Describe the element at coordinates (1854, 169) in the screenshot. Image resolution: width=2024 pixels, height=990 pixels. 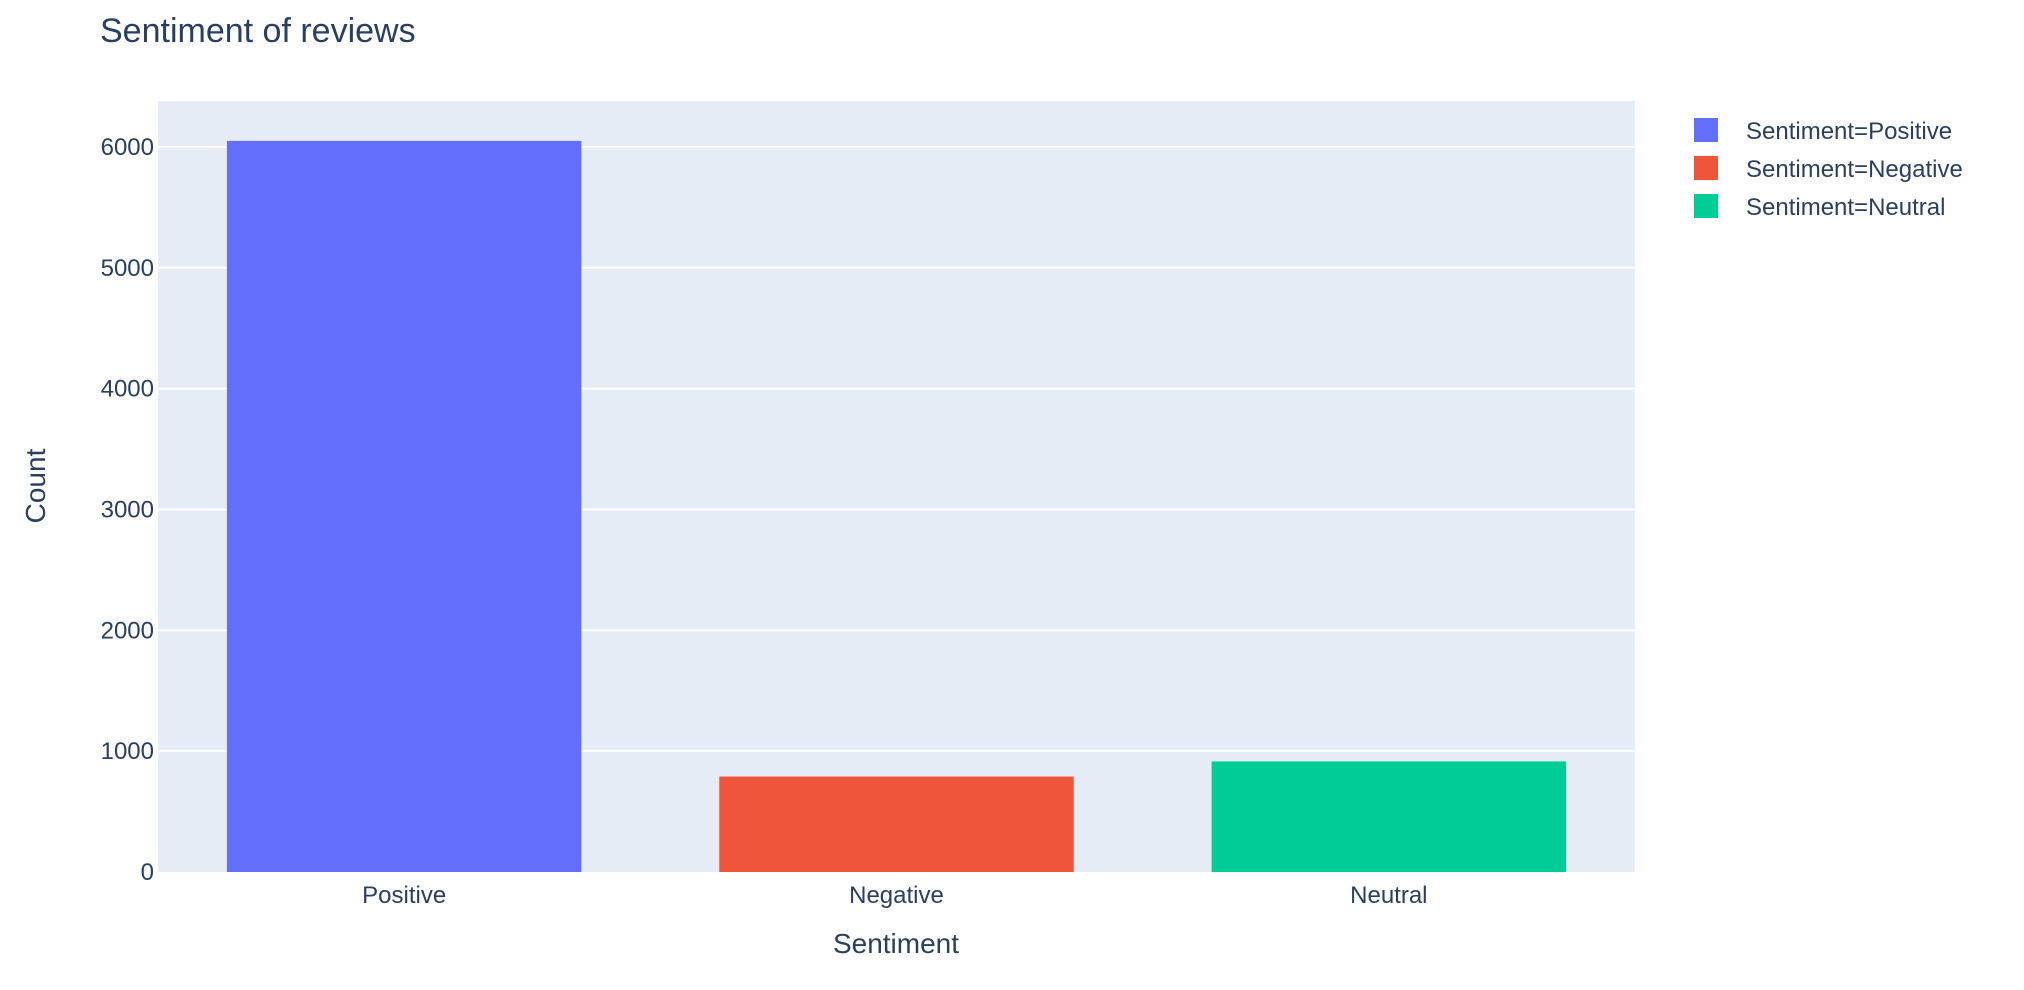
I see `legend-label: Sentiment=Negative` at that location.